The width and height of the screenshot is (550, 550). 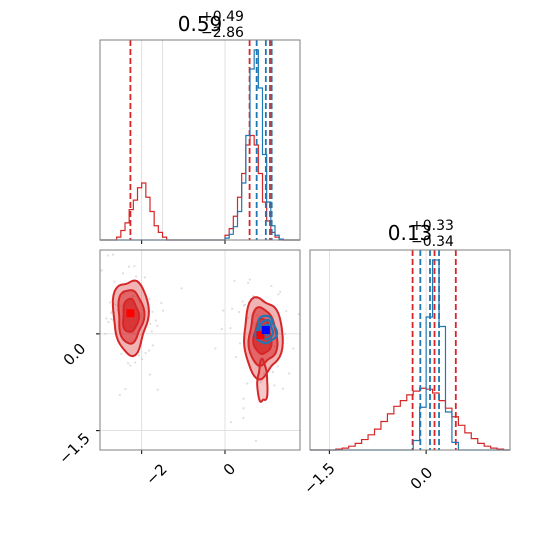 I want to click on blue-contour-level2, so click(x=265, y=330).